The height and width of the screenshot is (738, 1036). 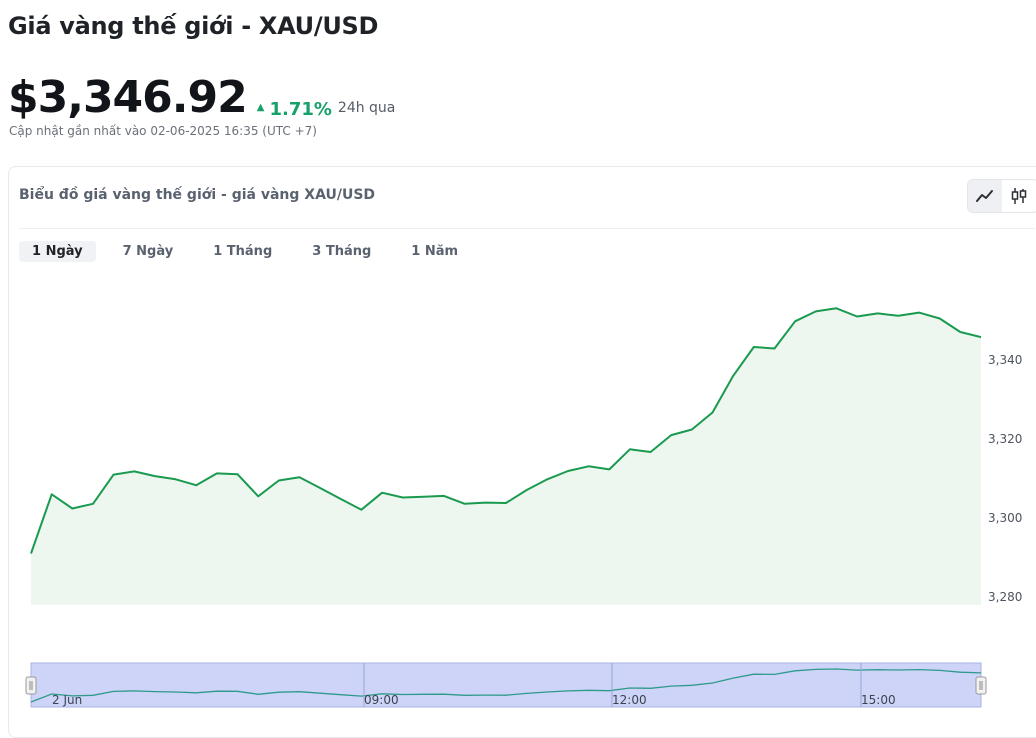 I want to click on y-axis-tick-label: 3,320, so click(x=1005, y=439).